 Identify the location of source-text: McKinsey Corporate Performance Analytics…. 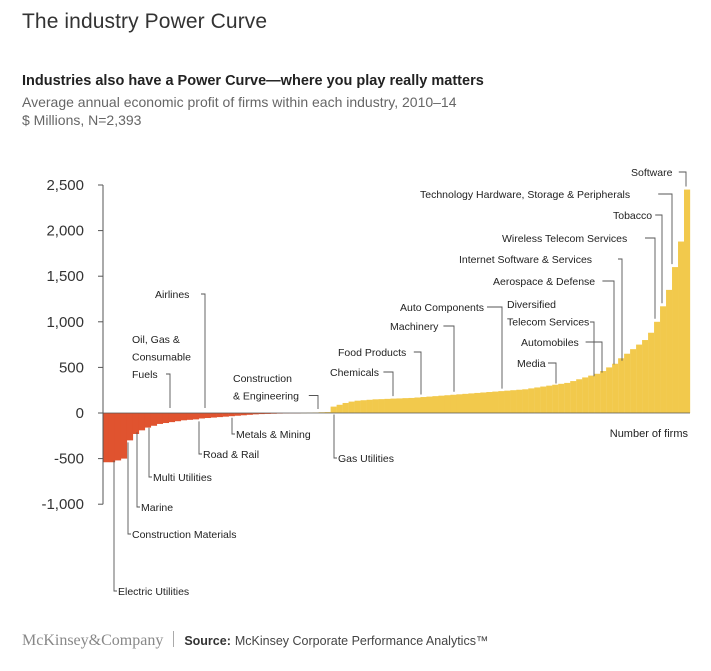
(361, 641).